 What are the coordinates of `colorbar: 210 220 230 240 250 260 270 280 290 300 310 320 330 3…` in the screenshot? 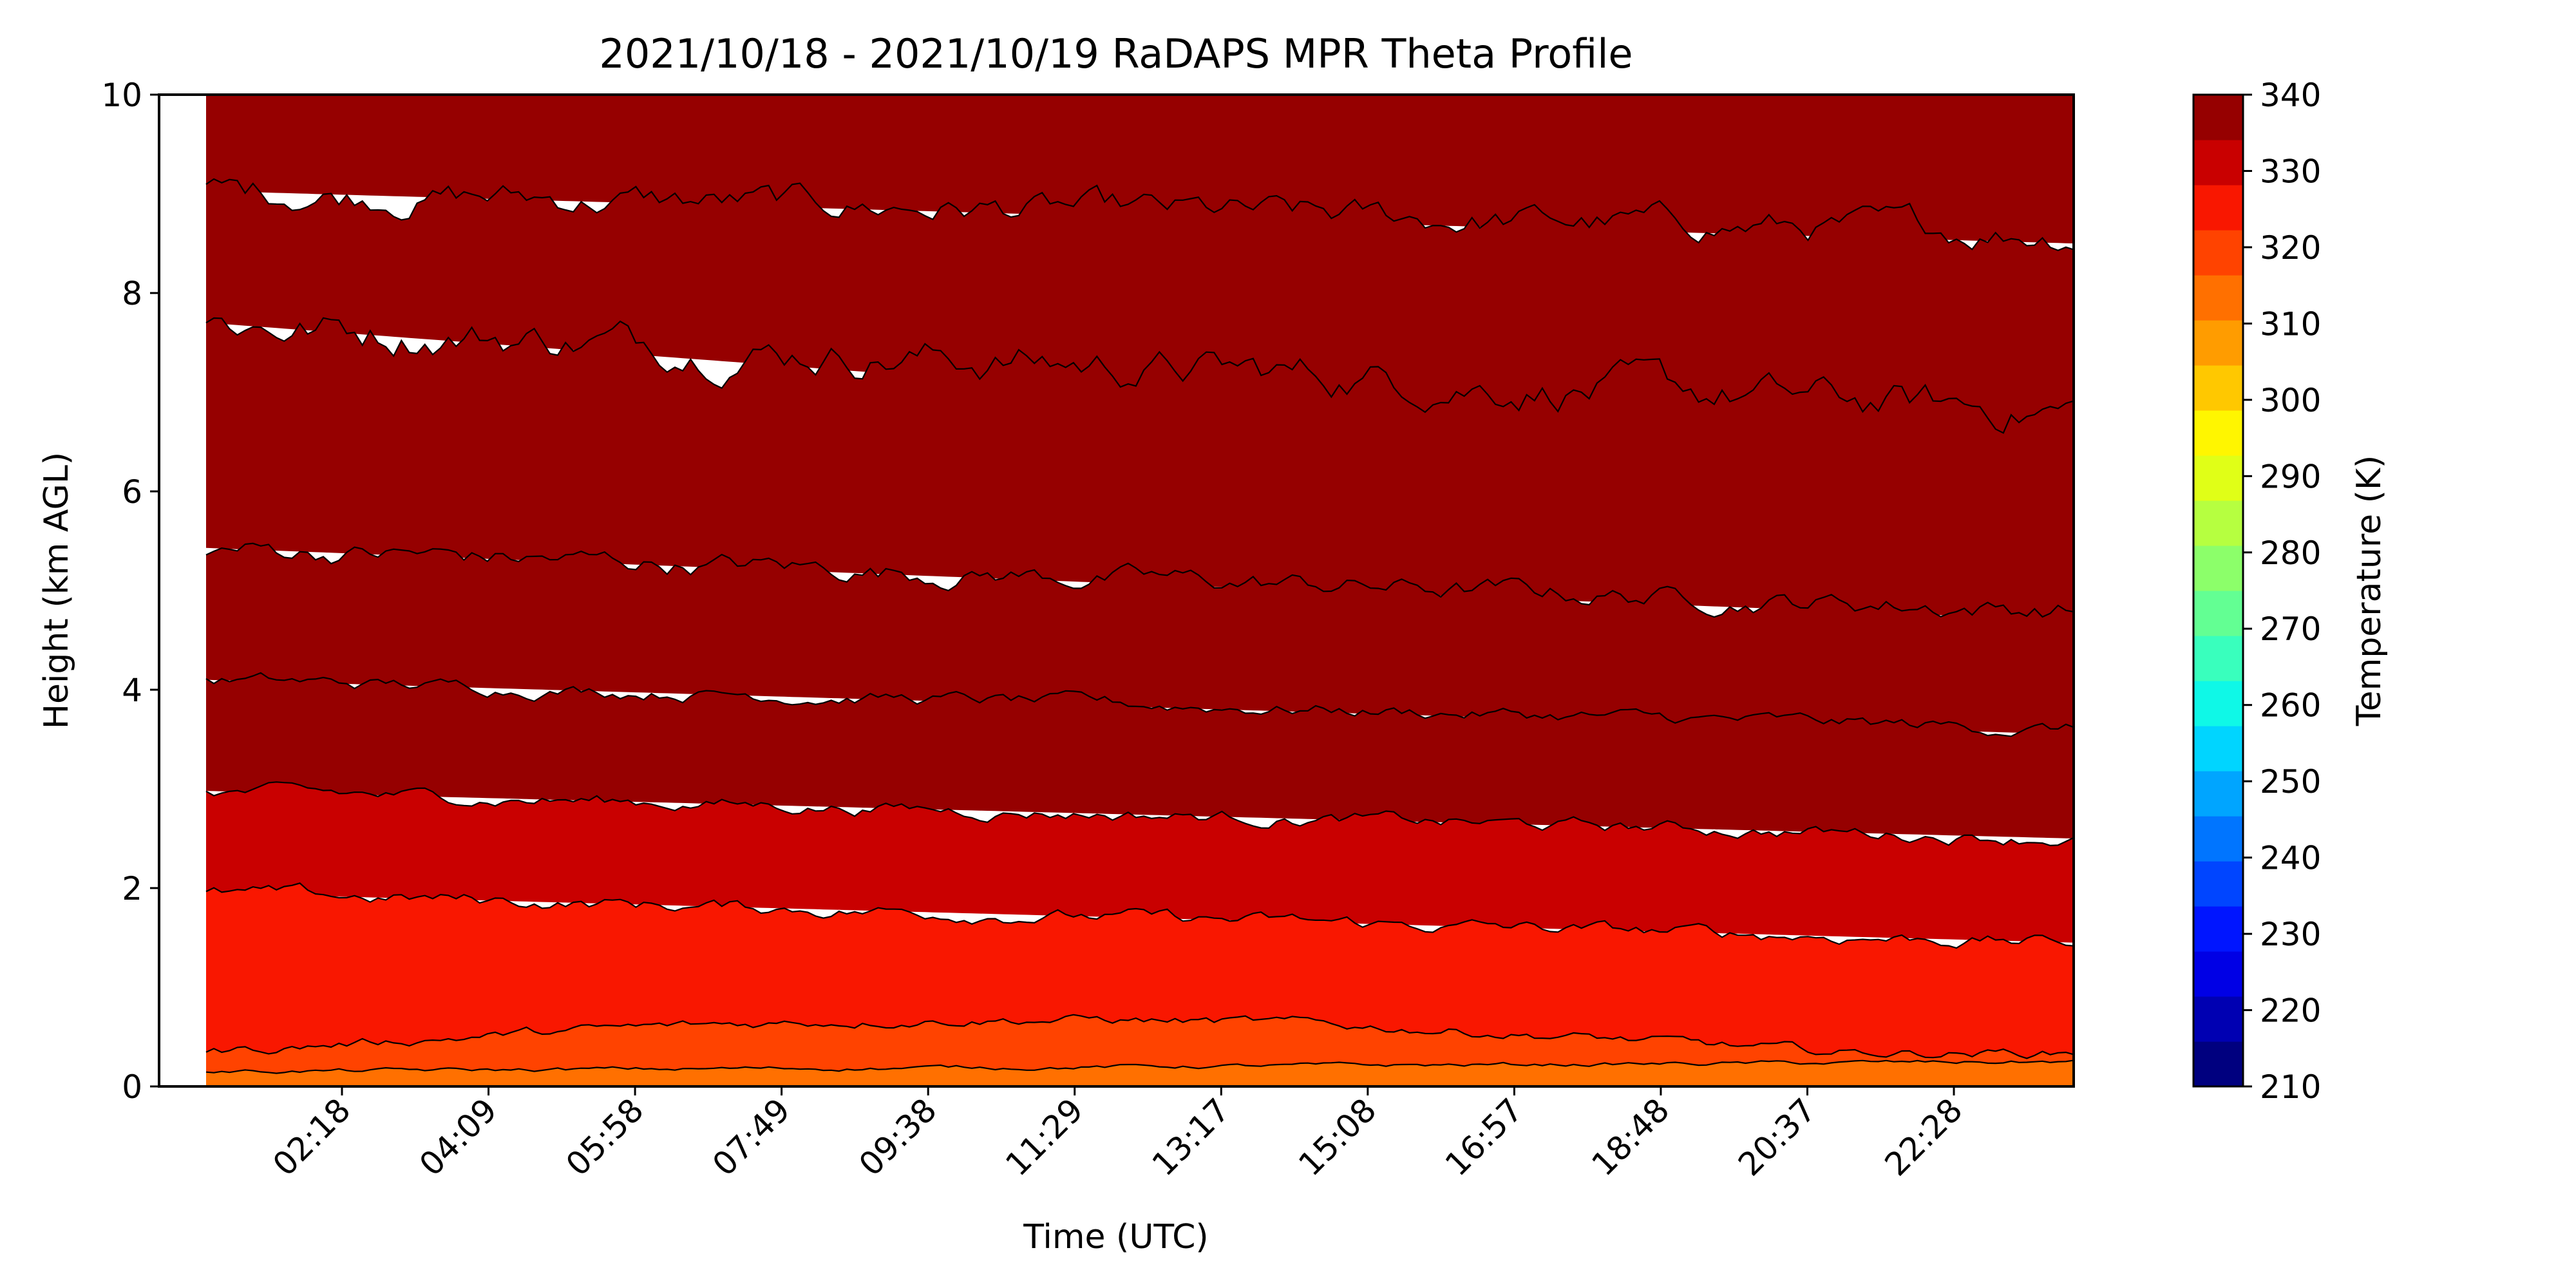 It's located at (2291, 591).